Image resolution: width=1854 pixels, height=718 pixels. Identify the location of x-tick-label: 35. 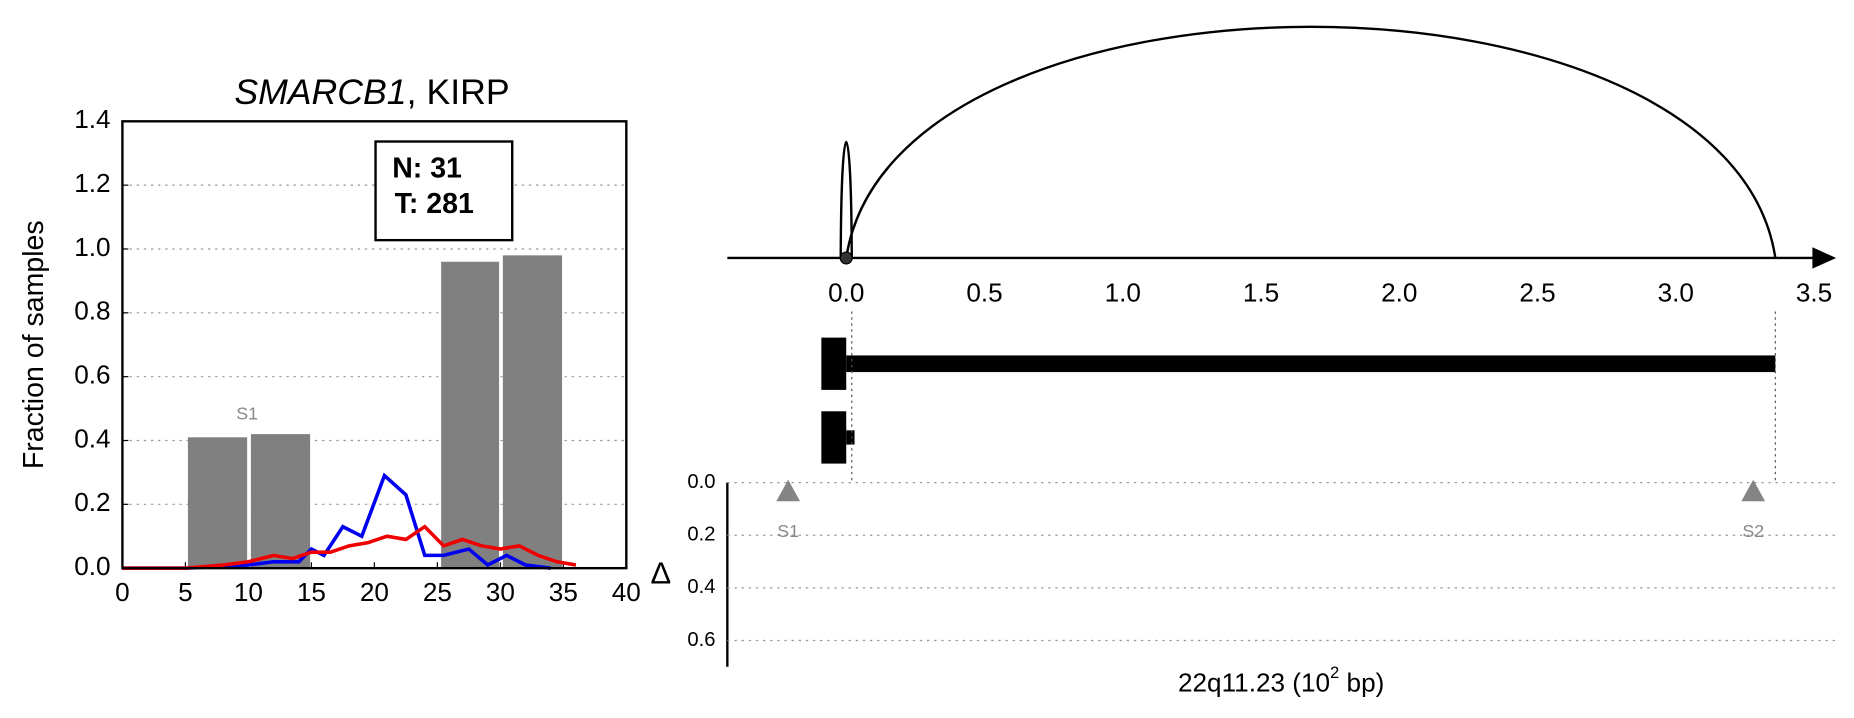
(563, 592).